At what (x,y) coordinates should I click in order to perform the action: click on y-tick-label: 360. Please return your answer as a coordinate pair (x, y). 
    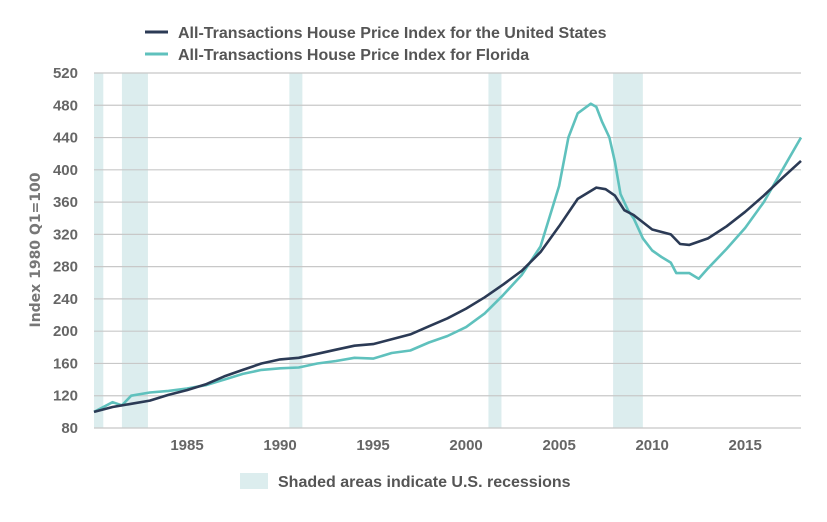
    Looking at the image, I should click on (65, 202).